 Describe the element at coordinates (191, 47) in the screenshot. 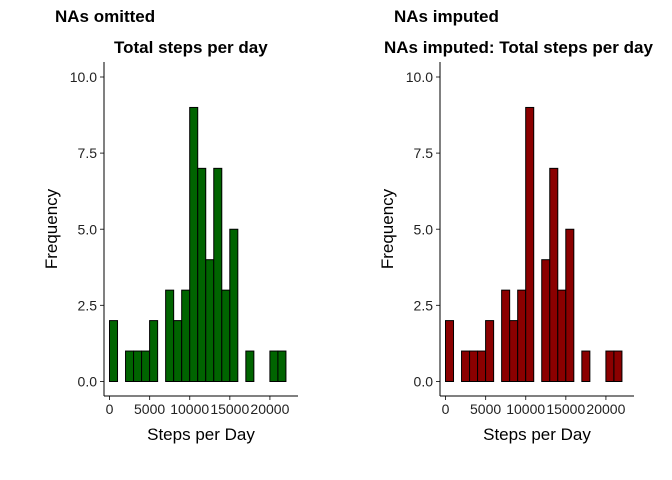

I see `chart-title: Total steps per day` at that location.